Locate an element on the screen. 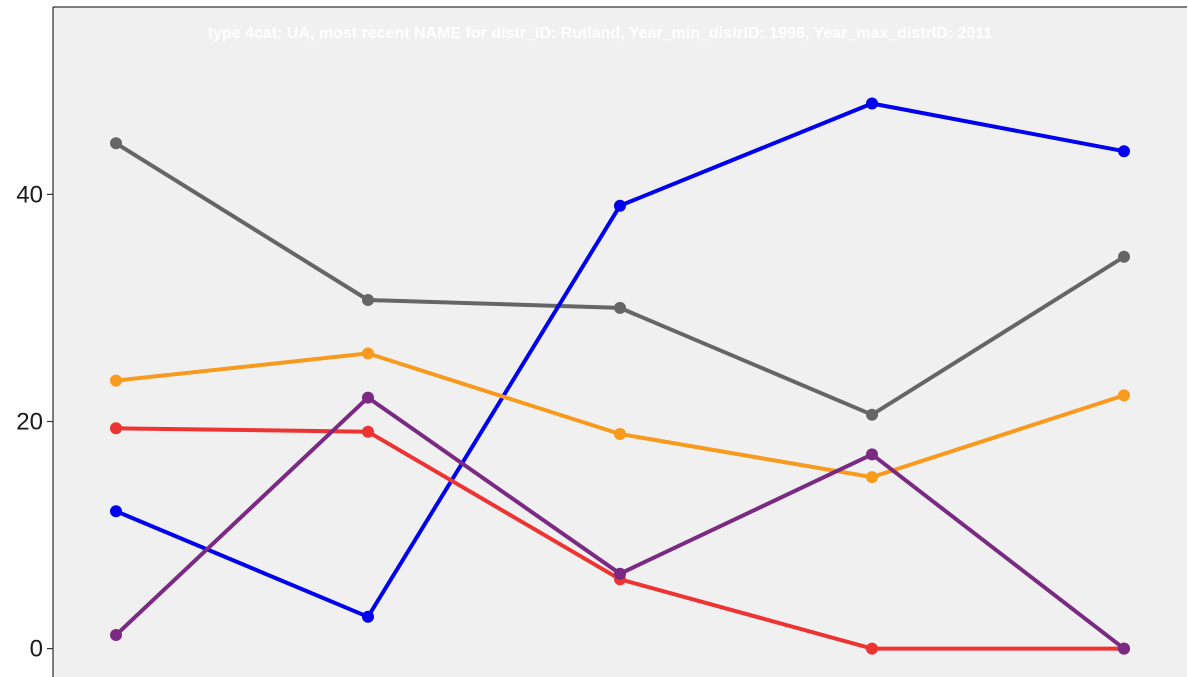 The width and height of the screenshot is (1188, 677). y-ticks: 0 20 40 is located at coordinates (34, 422).